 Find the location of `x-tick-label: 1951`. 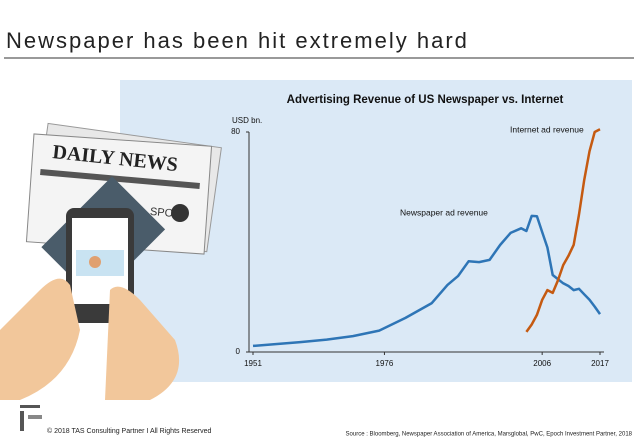

x-tick-label: 1951 is located at coordinates (253, 363).